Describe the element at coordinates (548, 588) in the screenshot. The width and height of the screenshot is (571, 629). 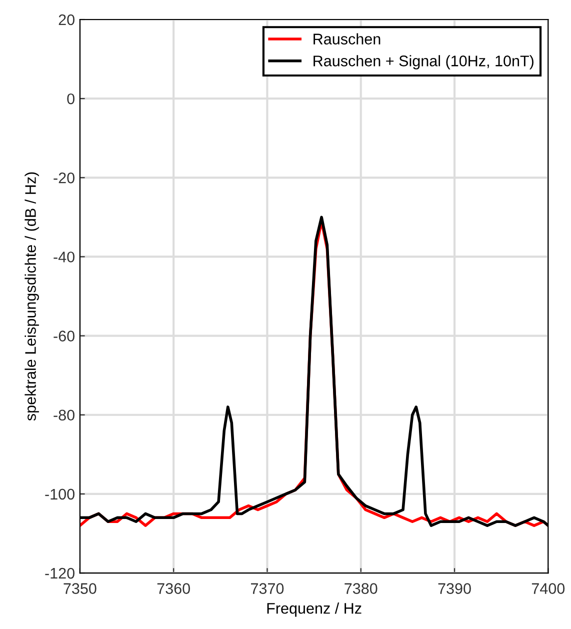
I see `x-tick-label: 7400` at that location.